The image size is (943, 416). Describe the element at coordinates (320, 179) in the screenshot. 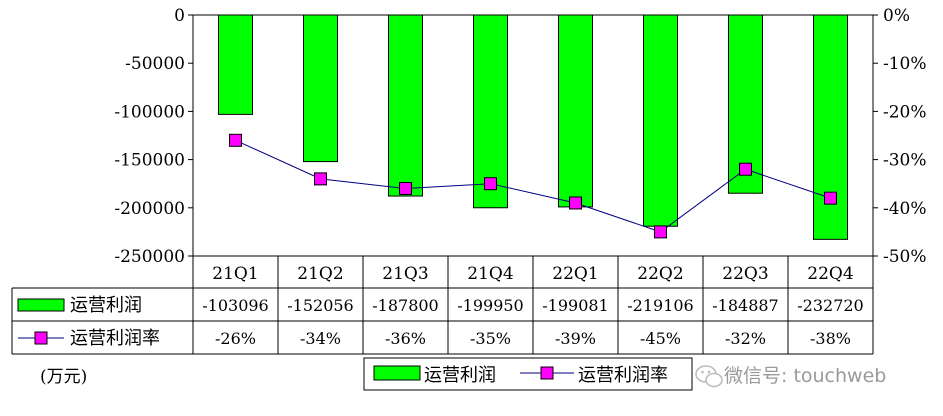

I see `line-point-21Q2` at that location.